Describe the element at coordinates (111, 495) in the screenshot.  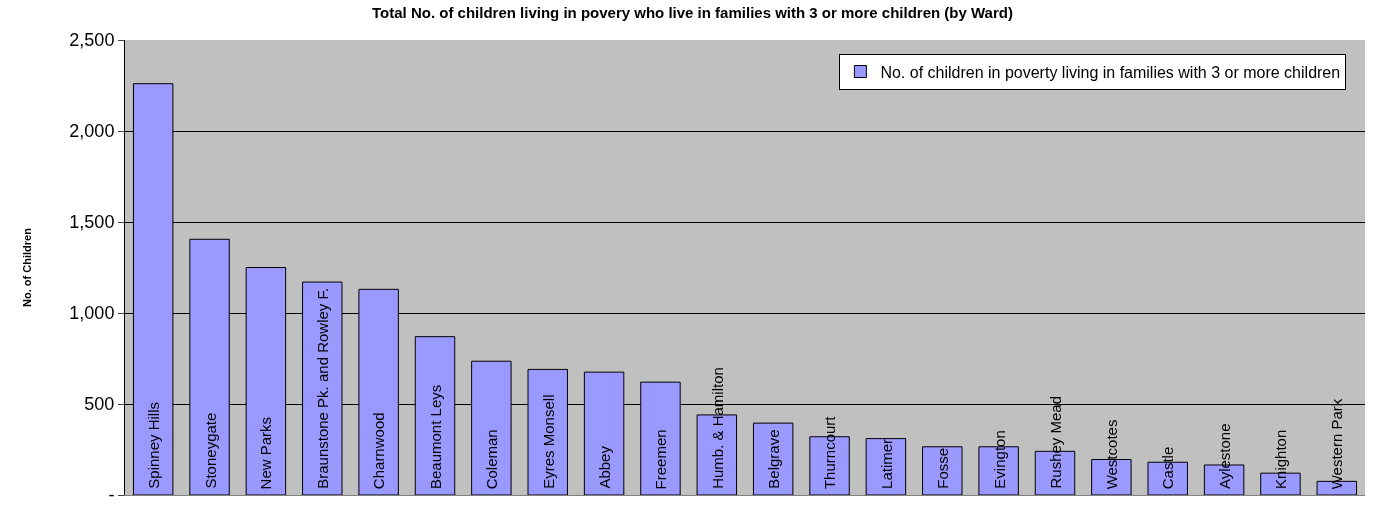
I see `y-tick-label: -` at that location.